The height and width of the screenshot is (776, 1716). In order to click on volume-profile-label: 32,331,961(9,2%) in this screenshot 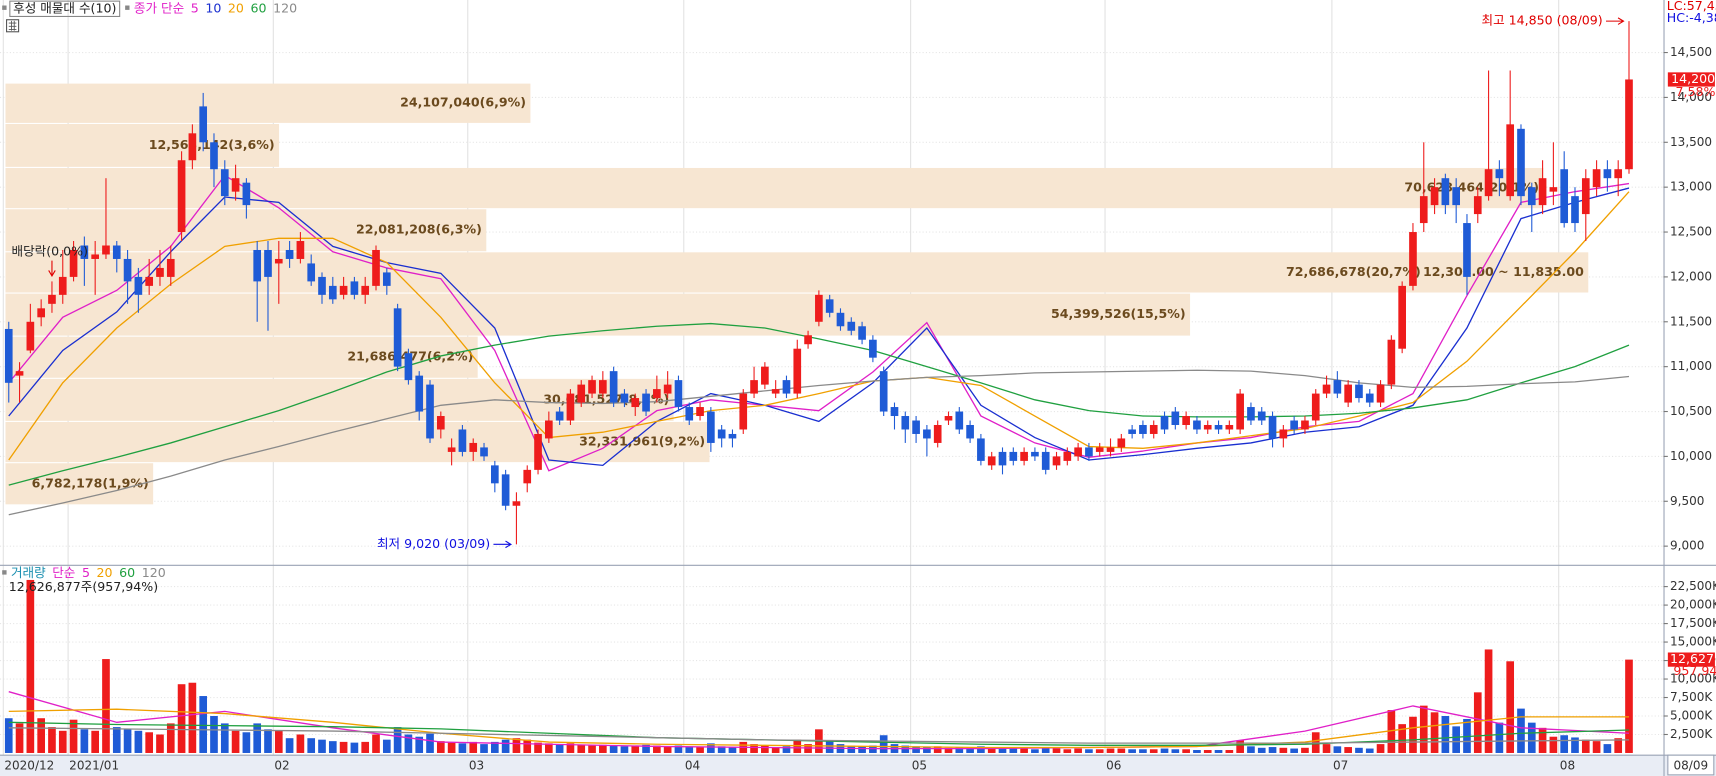, I will do `click(642, 441)`.